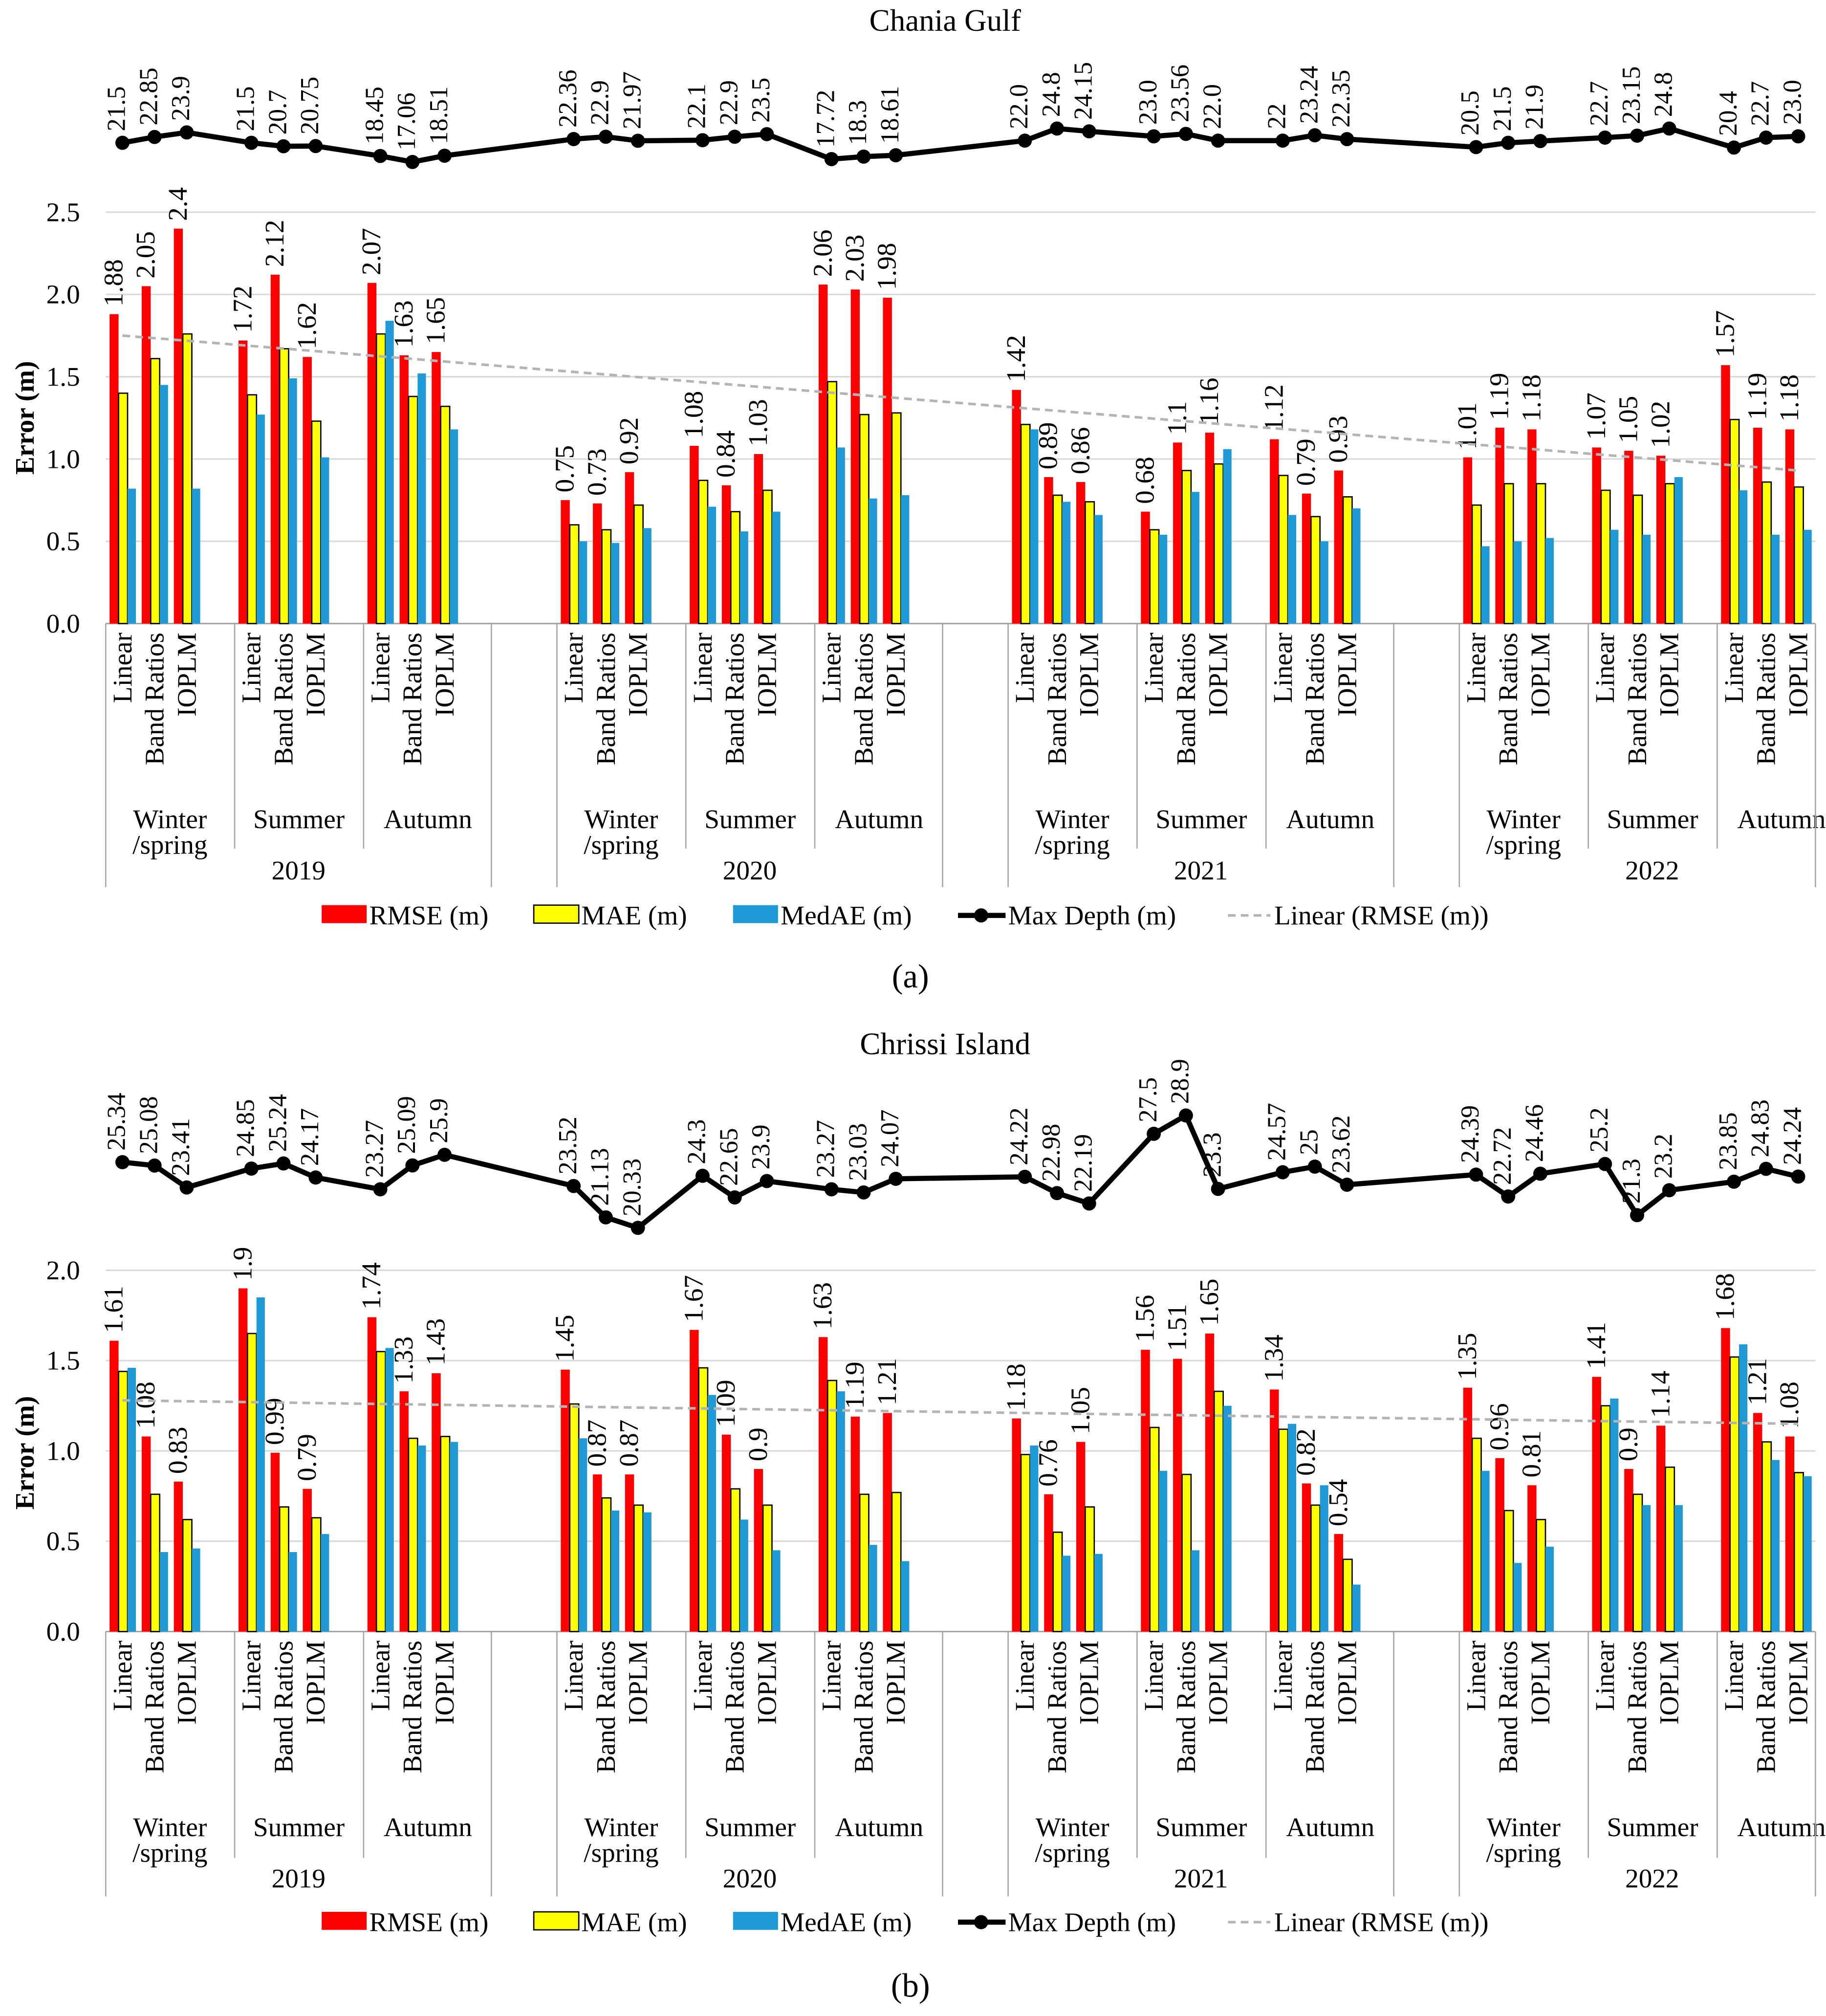  I want to click on season-label: Autumn, so click(428, 1827).